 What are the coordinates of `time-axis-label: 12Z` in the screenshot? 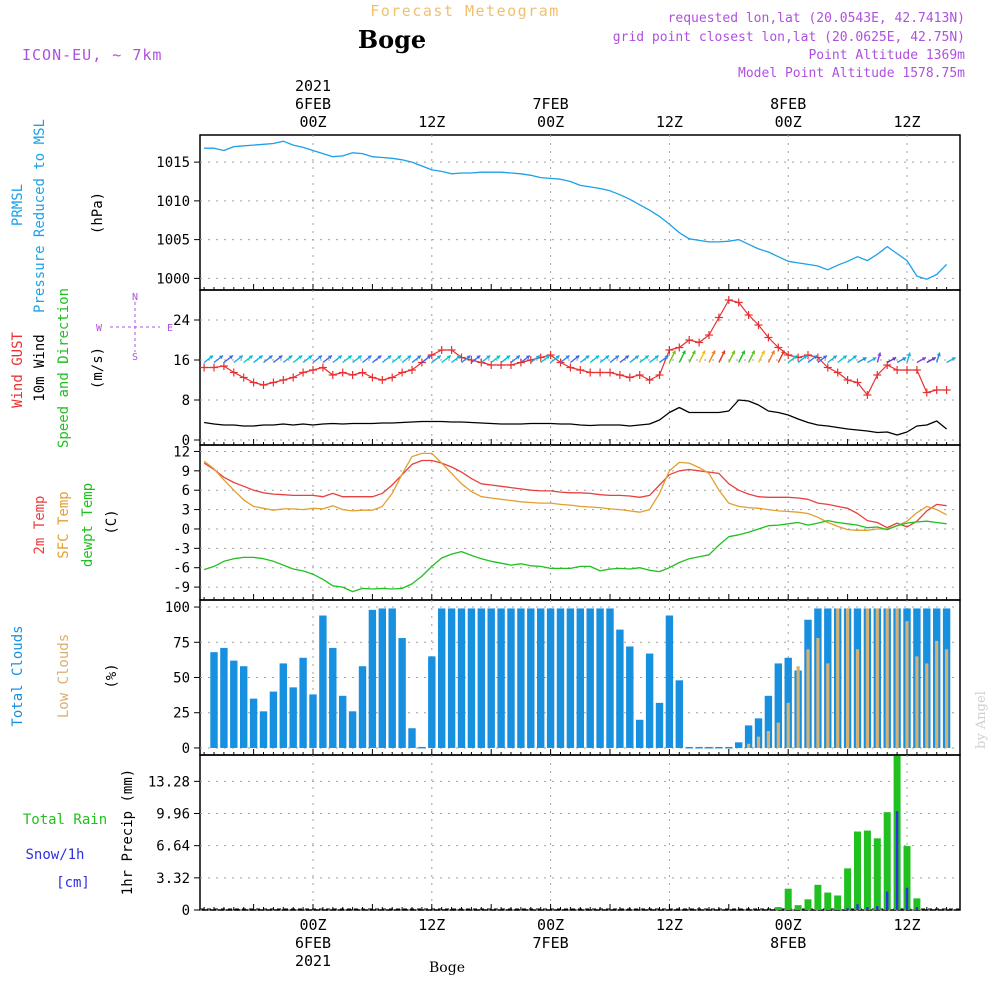 It's located at (906, 925).